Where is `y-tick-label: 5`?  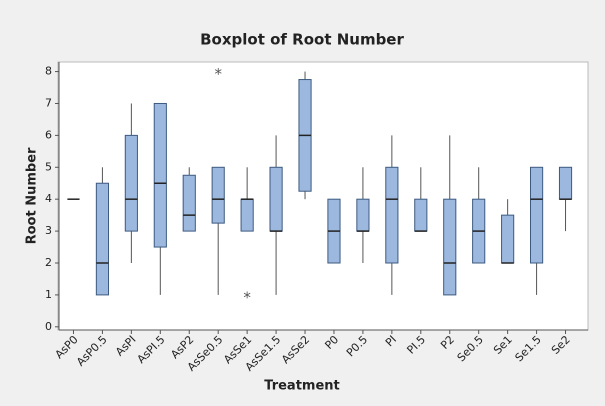 y-tick-label: 5 is located at coordinates (48, 166).